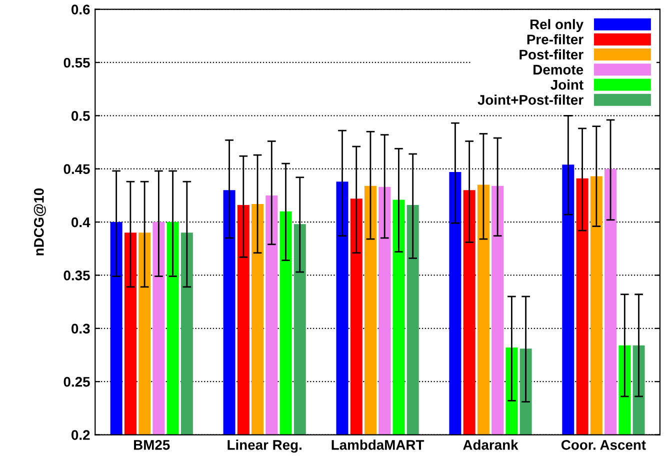 The height and width of the screenshot is (465, 670). Describe the element at coordinates (559, 69) in the screenshot. I see `legend-label: Demote` at that location.